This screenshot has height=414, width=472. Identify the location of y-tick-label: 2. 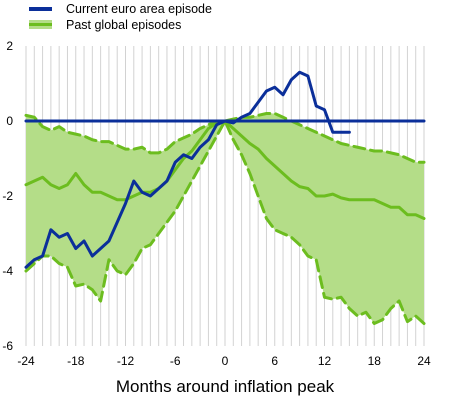
(9, 46).